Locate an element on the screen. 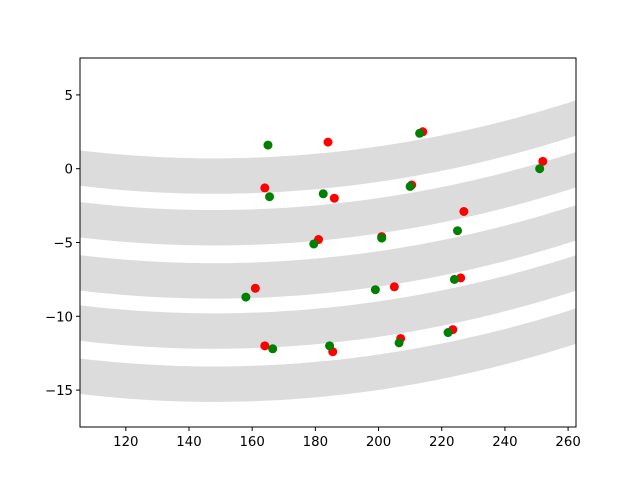 This screenshot has height=485, width=640. y-tick-label: 5 is located at coordinates (69, 96).